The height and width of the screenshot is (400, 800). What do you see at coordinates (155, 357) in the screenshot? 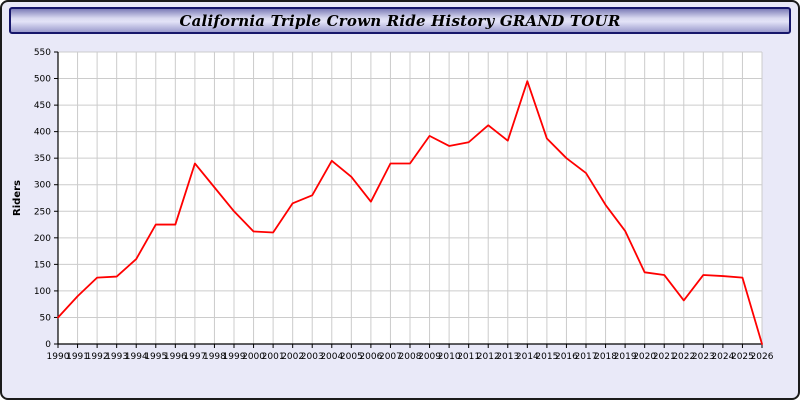
I see `svg-text: 1995` at bounding box center [155, 357].